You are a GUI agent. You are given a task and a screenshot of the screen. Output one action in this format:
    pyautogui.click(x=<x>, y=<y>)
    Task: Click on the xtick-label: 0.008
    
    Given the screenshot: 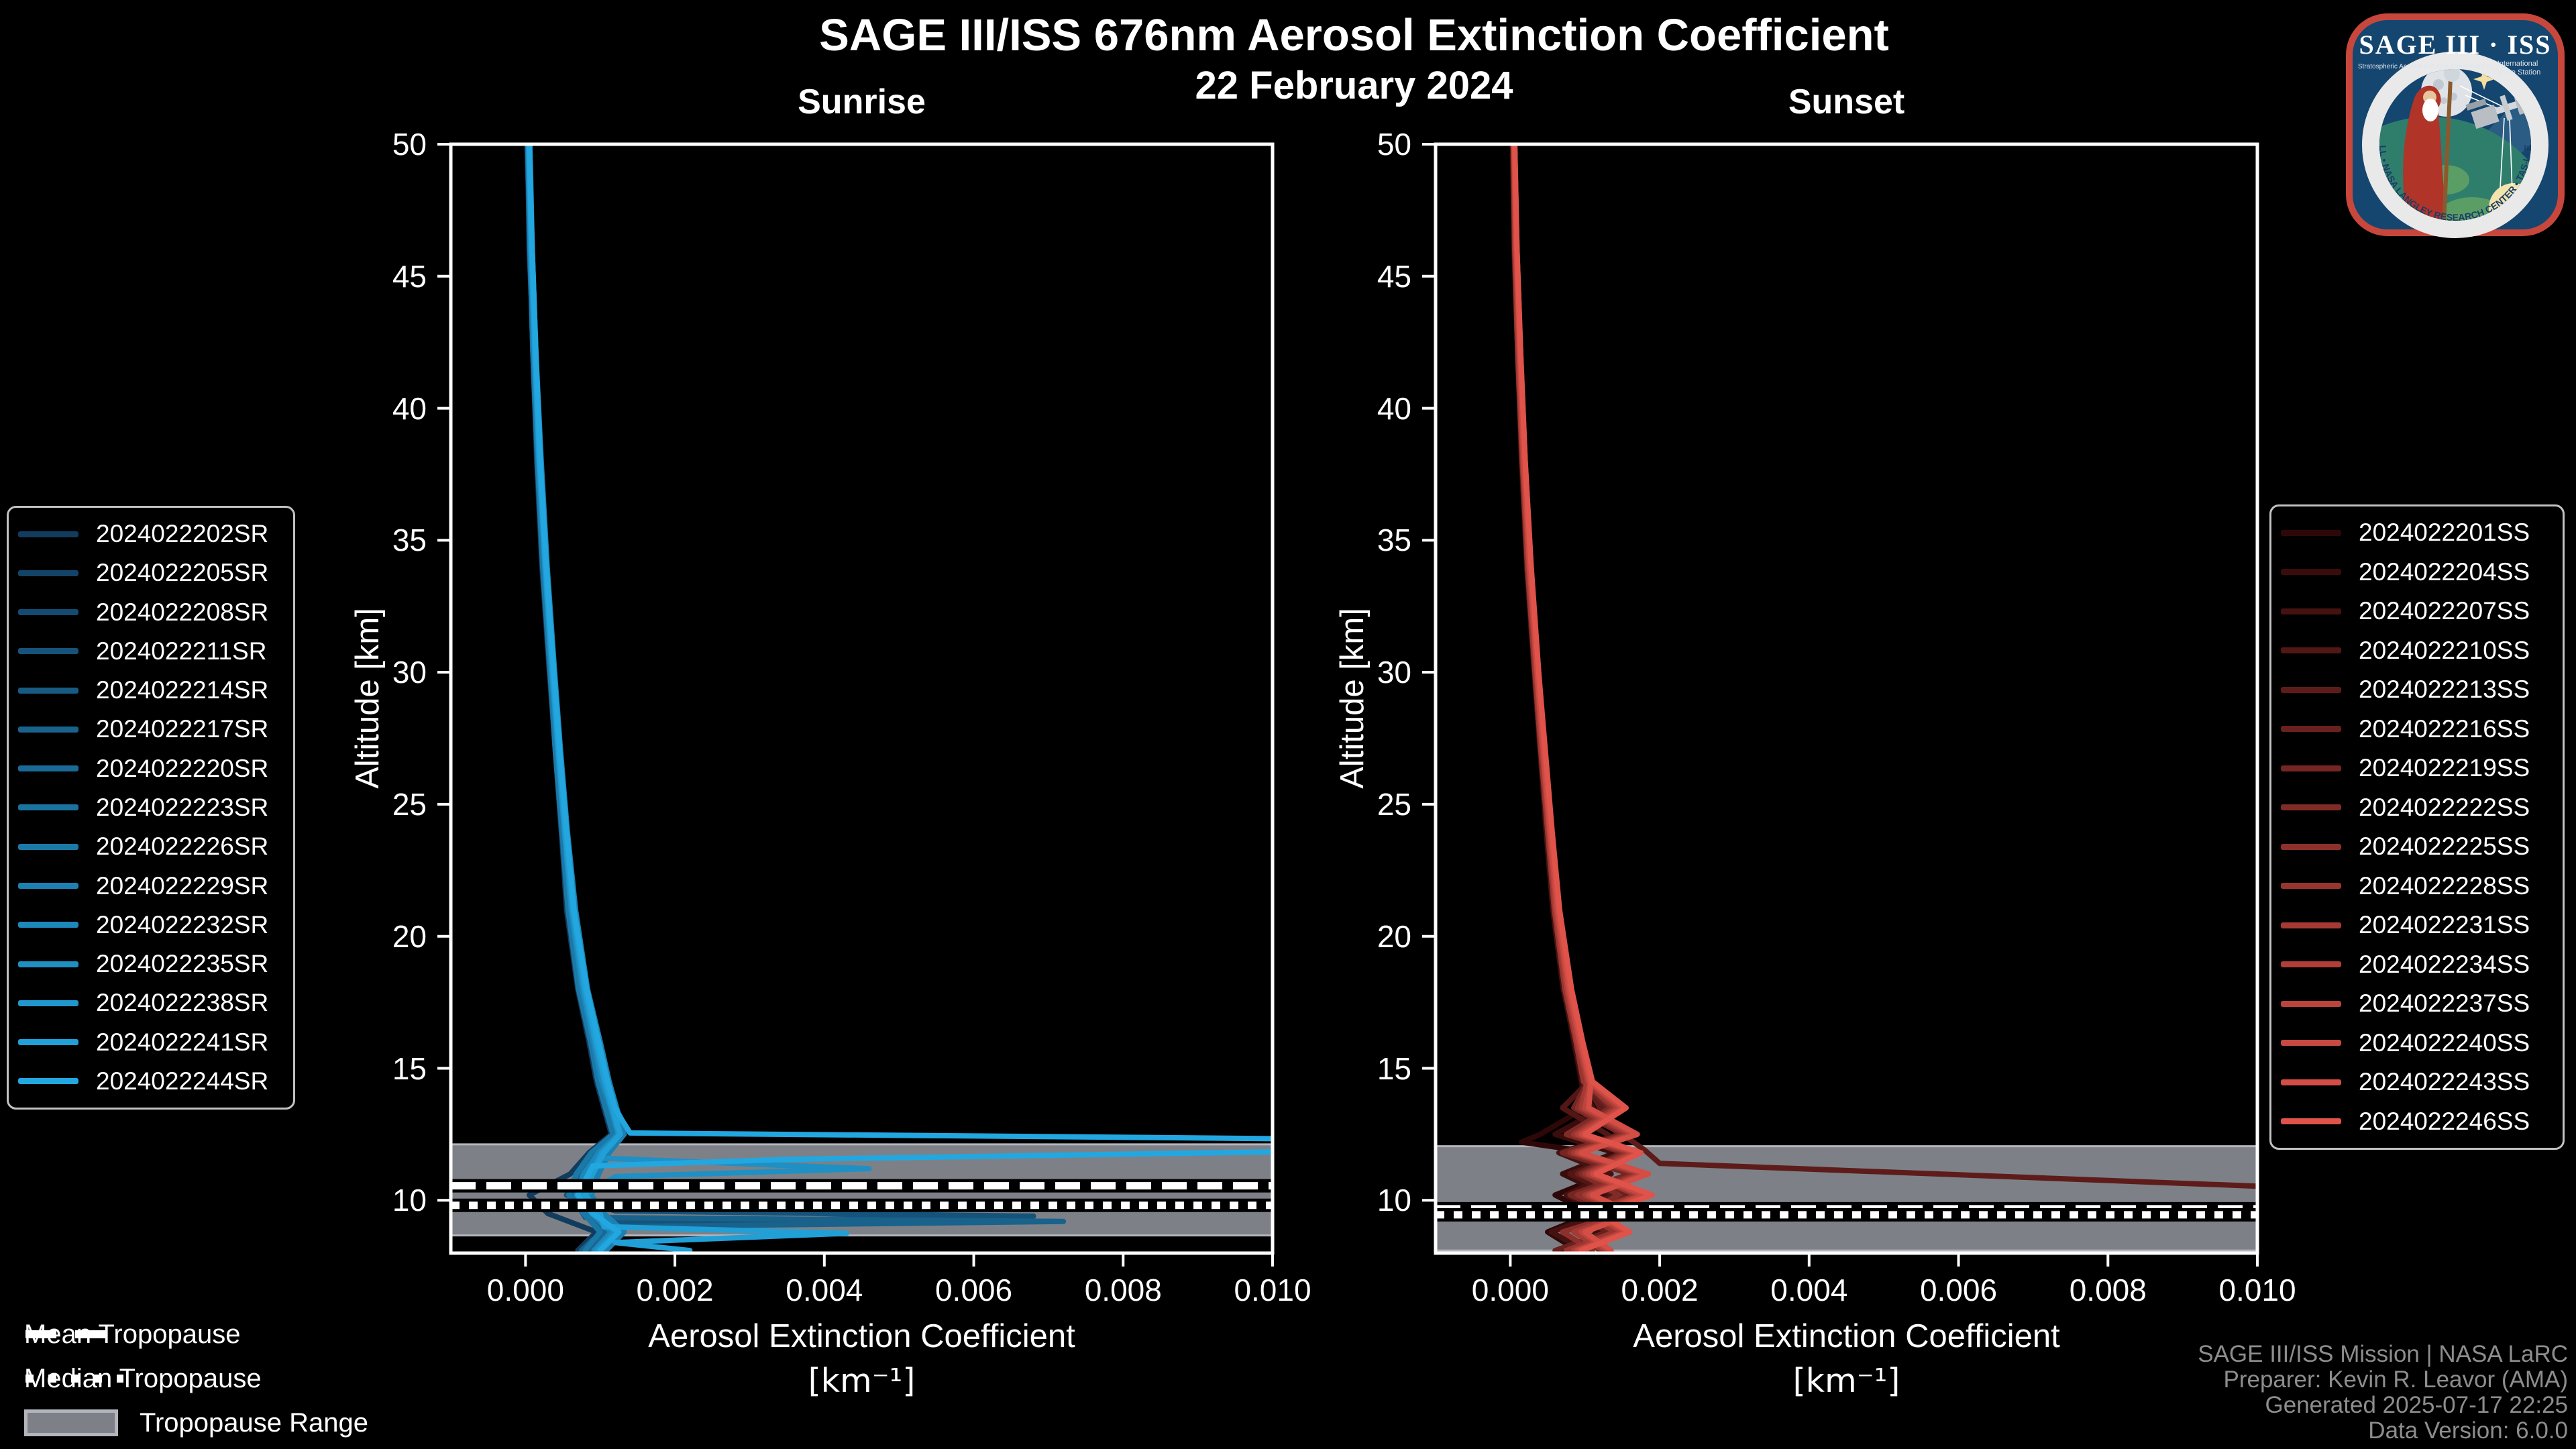 What is the action you would take?
    pyautogui.click(x=2108, y=1290)
    